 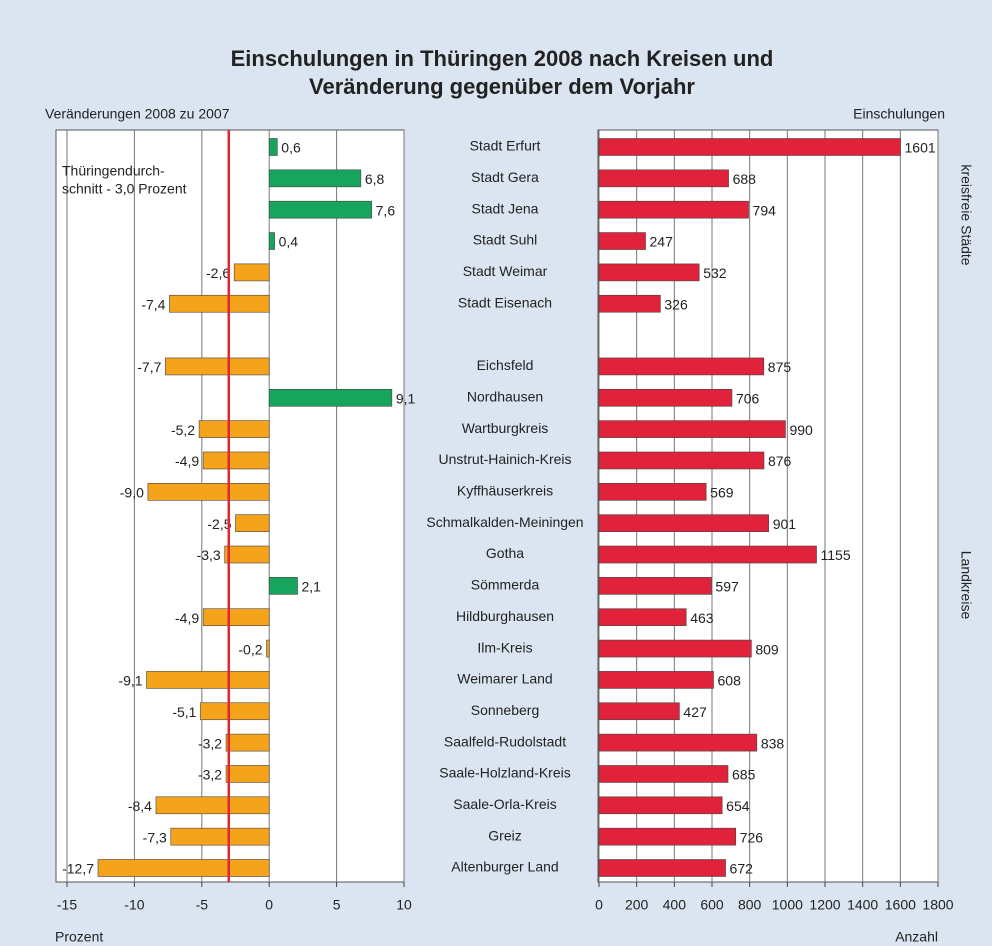 I want to click on data-label: 1601, so click(x=920, y=148).